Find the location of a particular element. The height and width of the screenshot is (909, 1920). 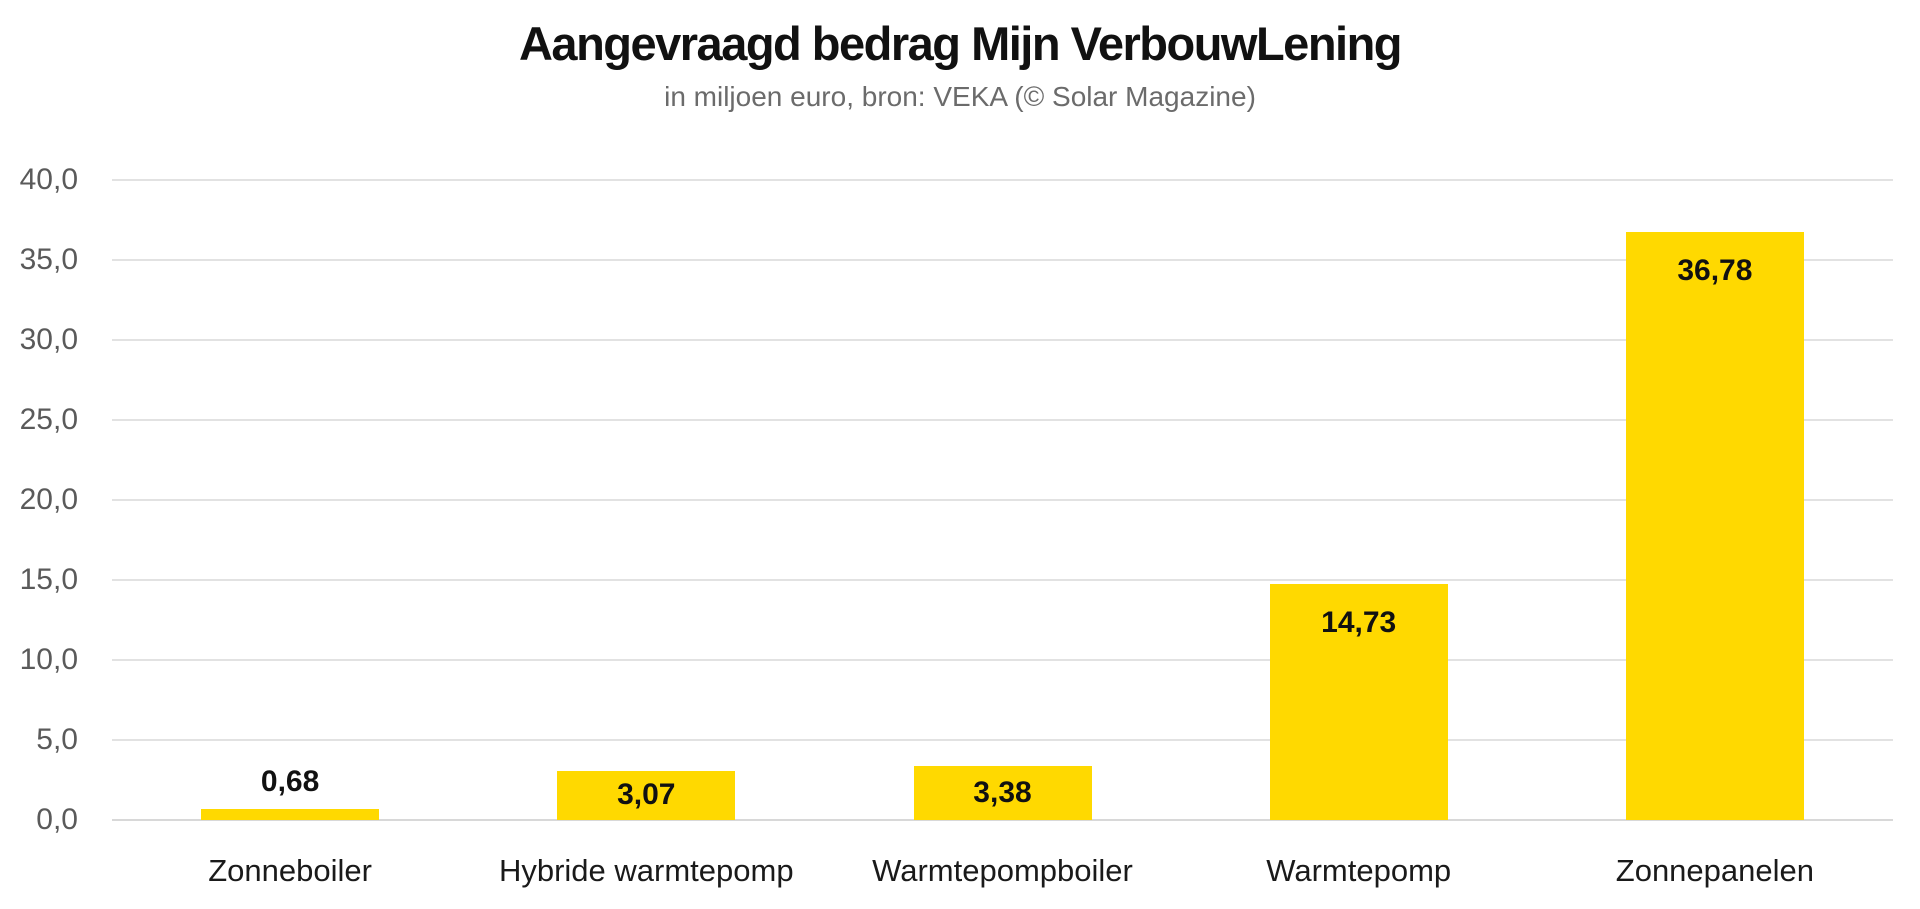

bar-value-label: 3,07 is located at coordinates (646, 795).